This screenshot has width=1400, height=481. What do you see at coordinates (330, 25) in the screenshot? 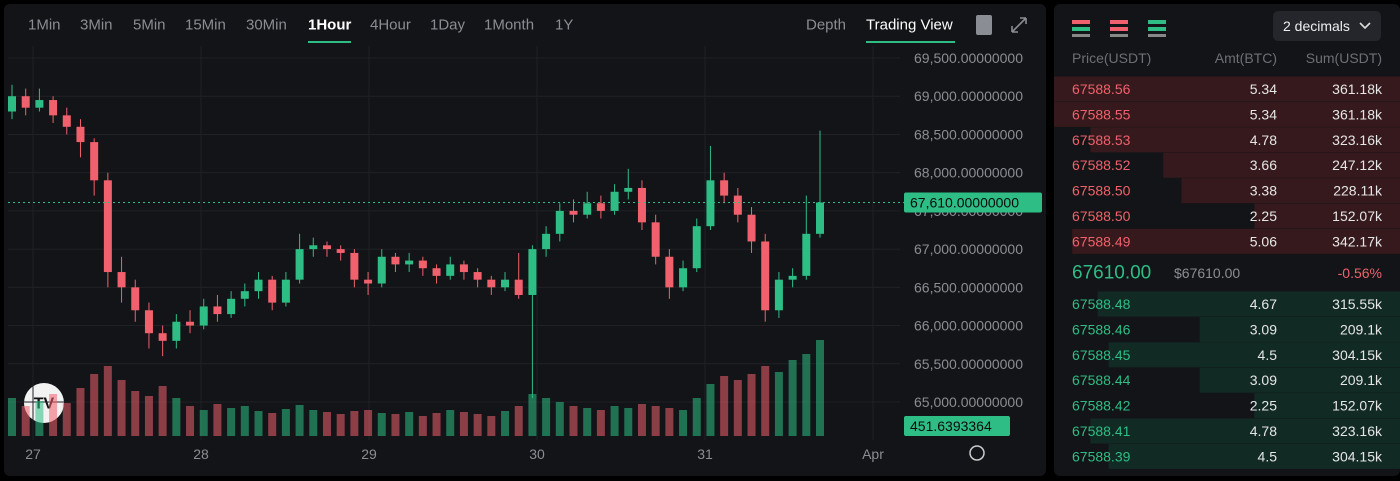
I see `interval-tab: 1Hour` at bounding box center [330, 25].